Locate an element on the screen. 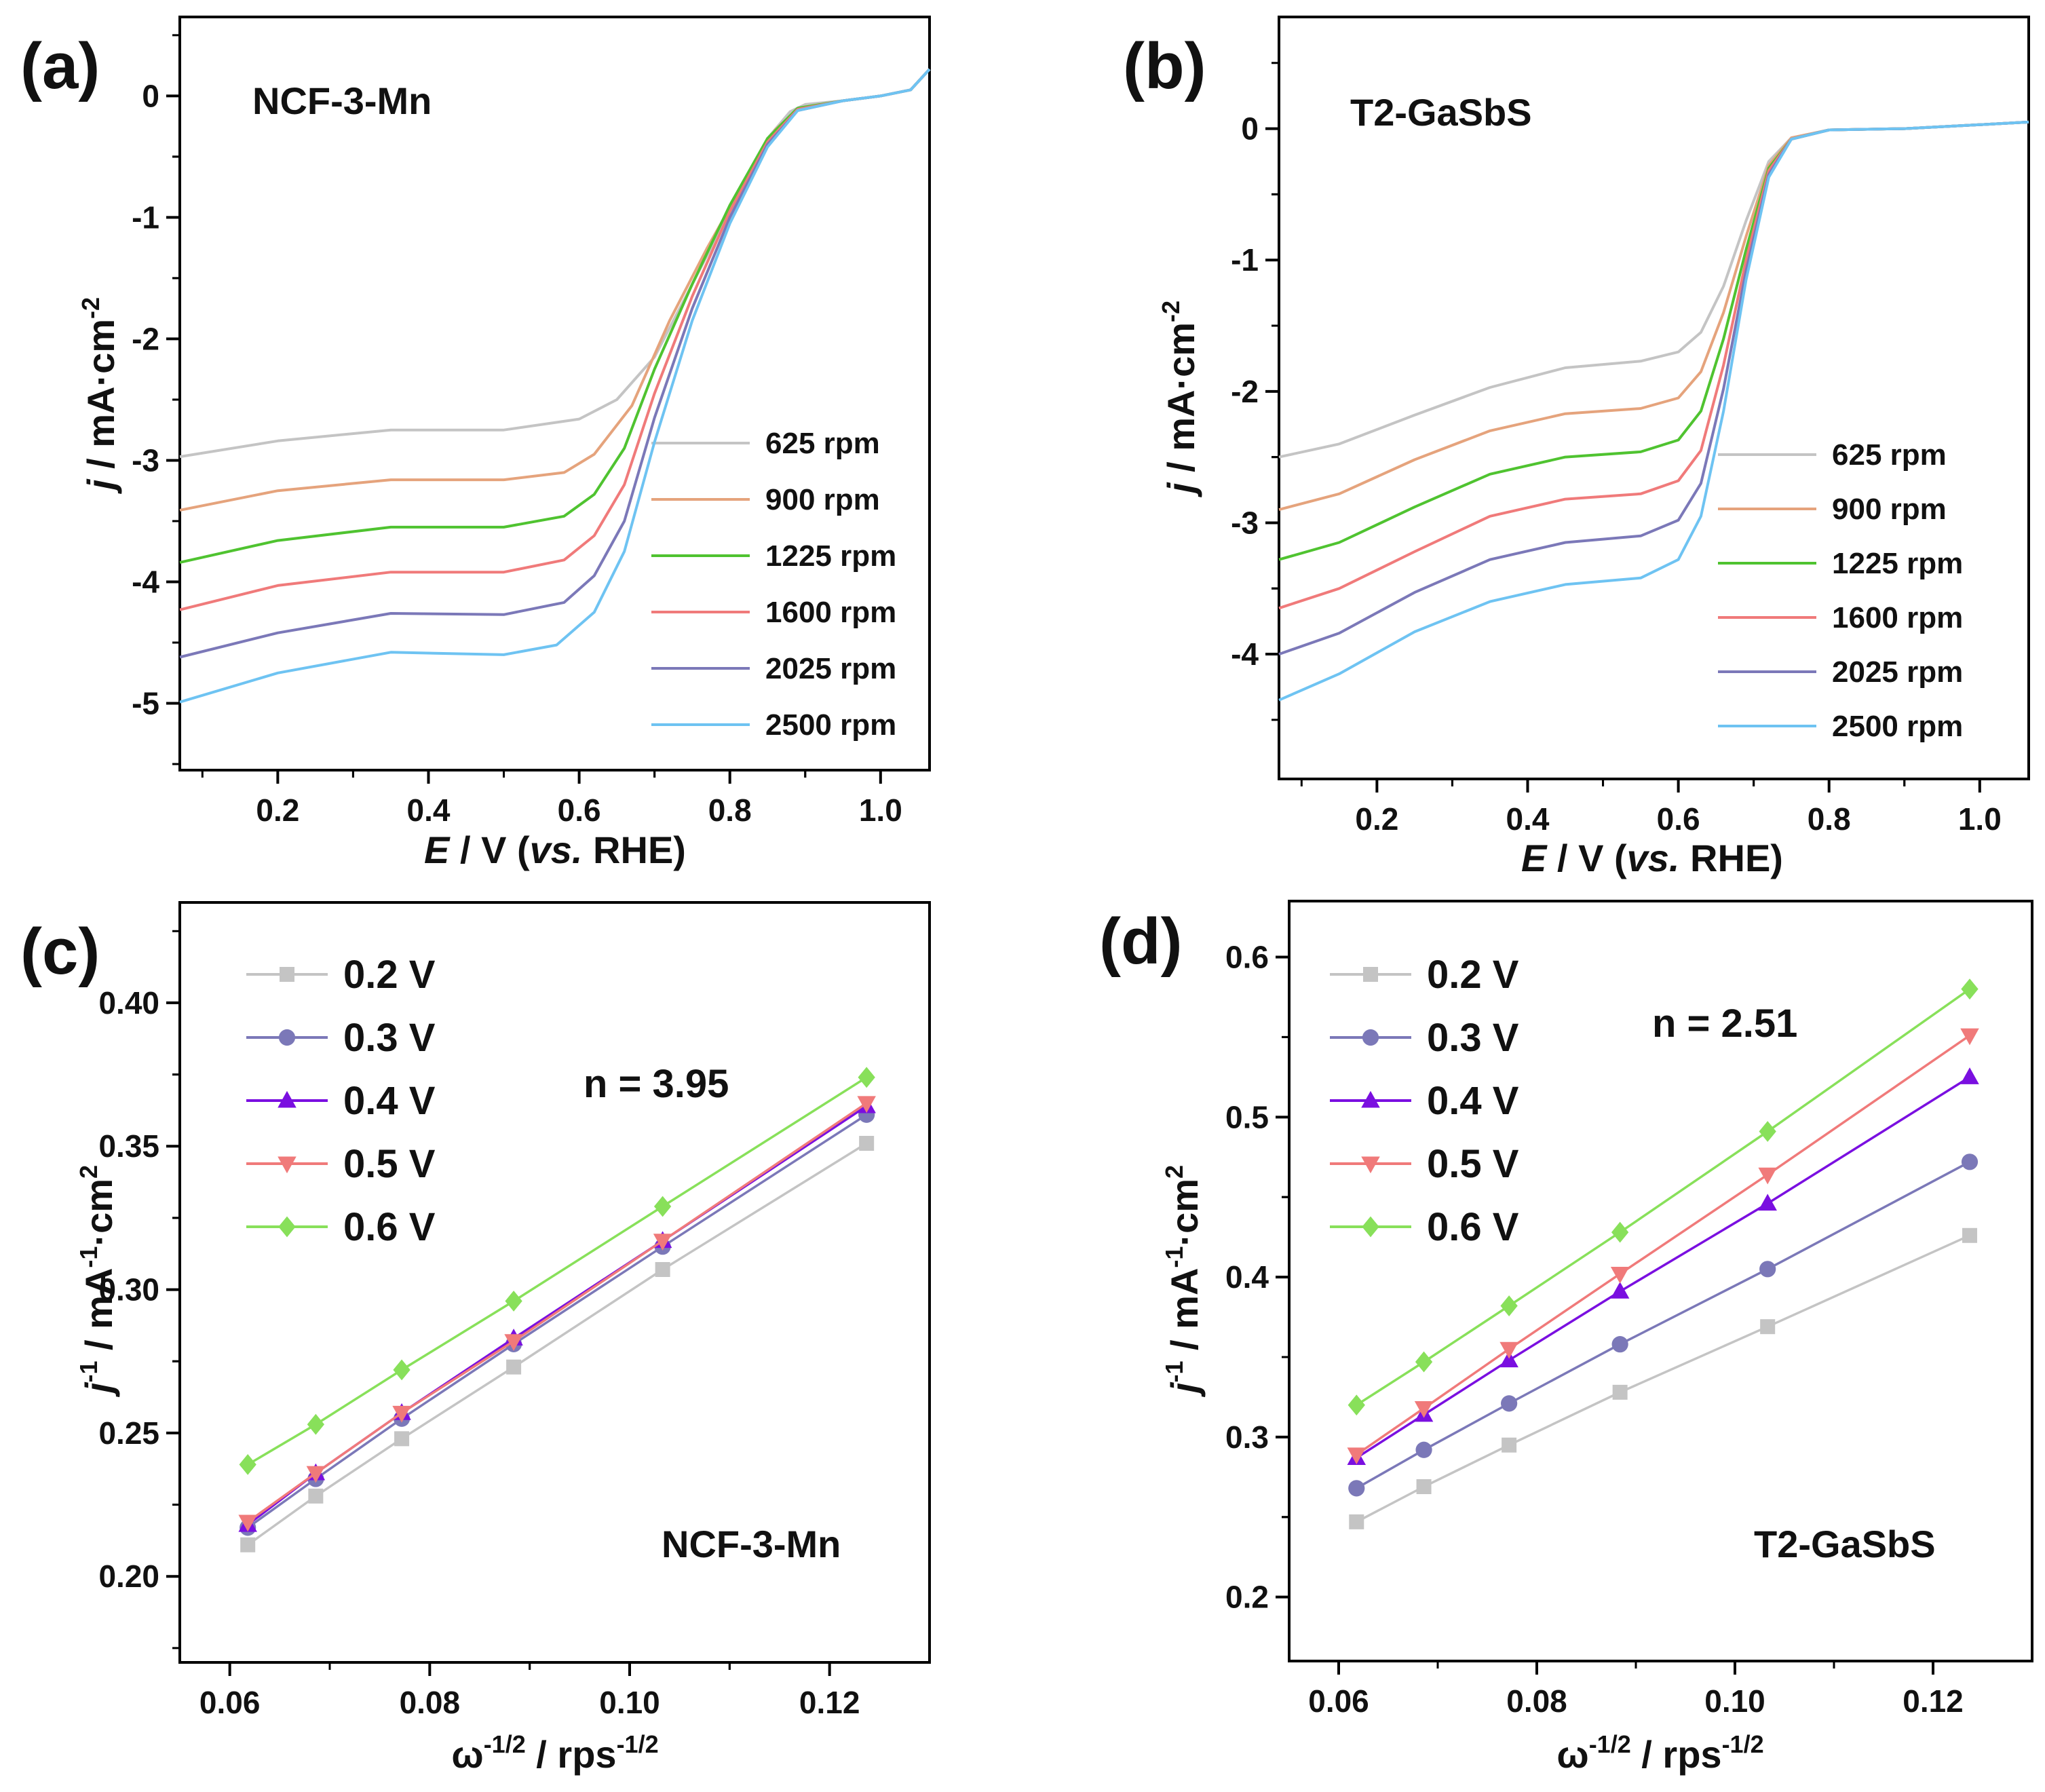 This screenshot has height=1792, width=2045. y-tick-label: -5 is located at coordinates (145, 703).